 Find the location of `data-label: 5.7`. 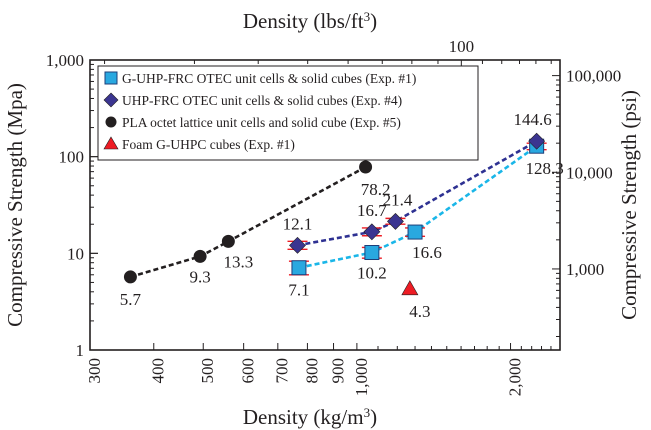

data-label: 5.7 is located at coordinates (131, 299).